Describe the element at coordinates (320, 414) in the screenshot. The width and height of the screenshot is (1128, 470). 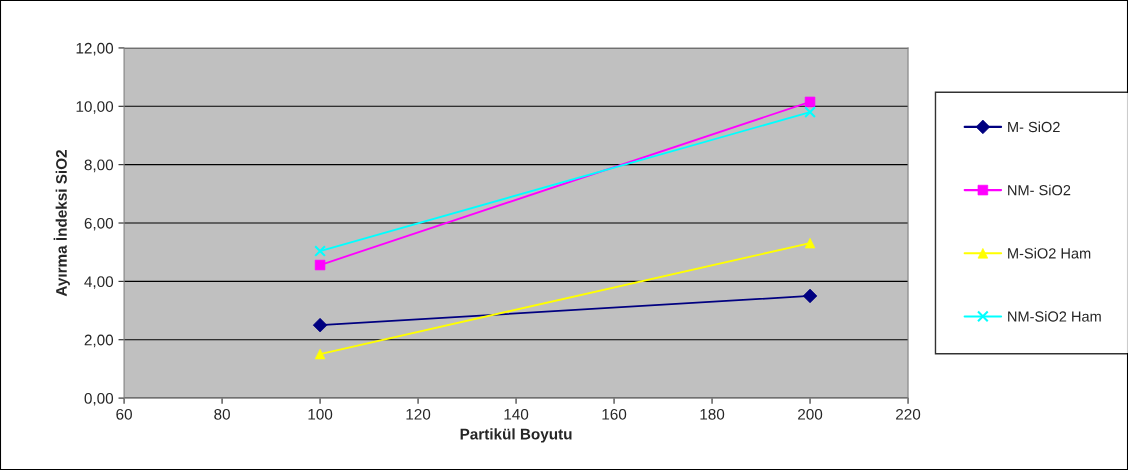
I see `x-tick-label: 100` at that location.